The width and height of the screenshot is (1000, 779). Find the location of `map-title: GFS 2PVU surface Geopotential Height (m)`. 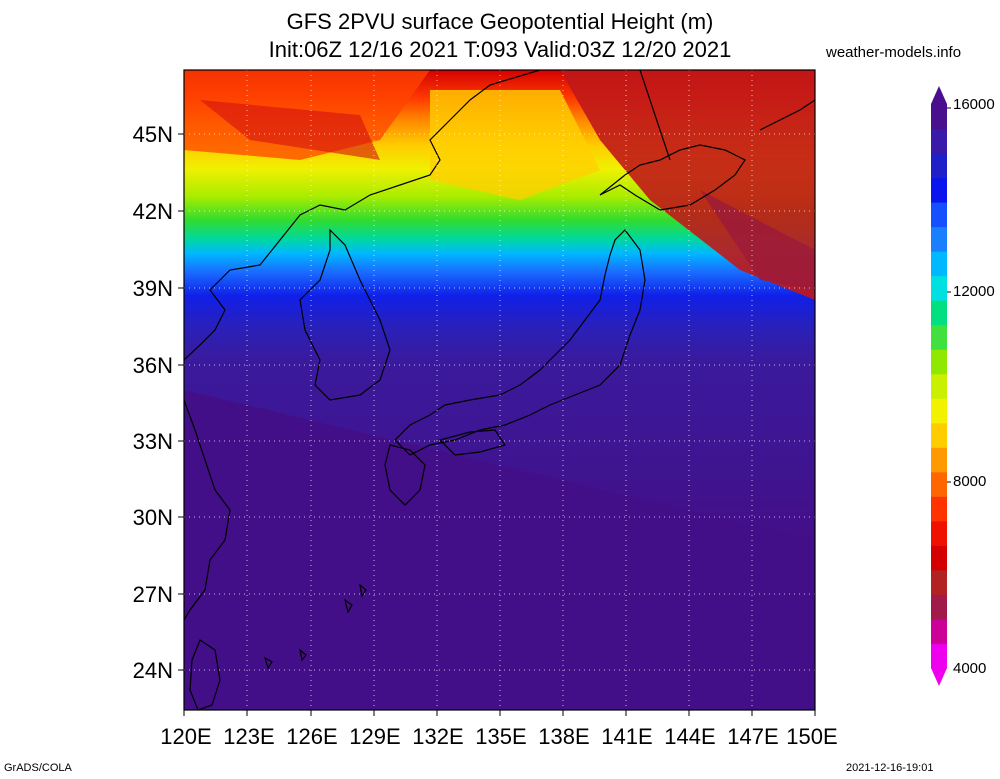

map-title: GFS 2PVU surface Geopotential Height (m) is located at coordinates (500, 21).